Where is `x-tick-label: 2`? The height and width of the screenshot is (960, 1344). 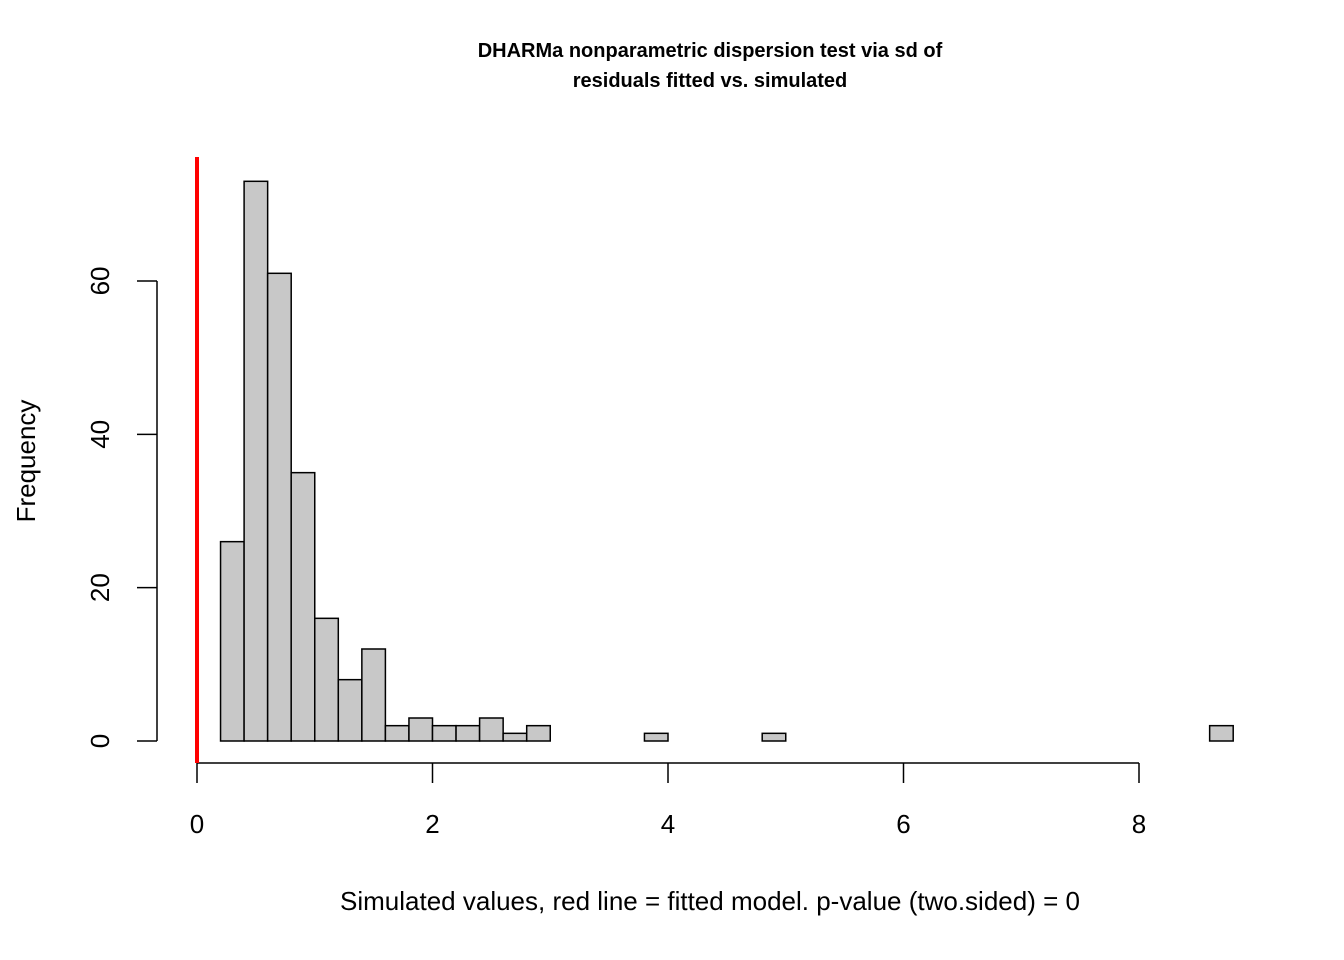
x-tick-label: 2 is located at coordinates (432, 824).